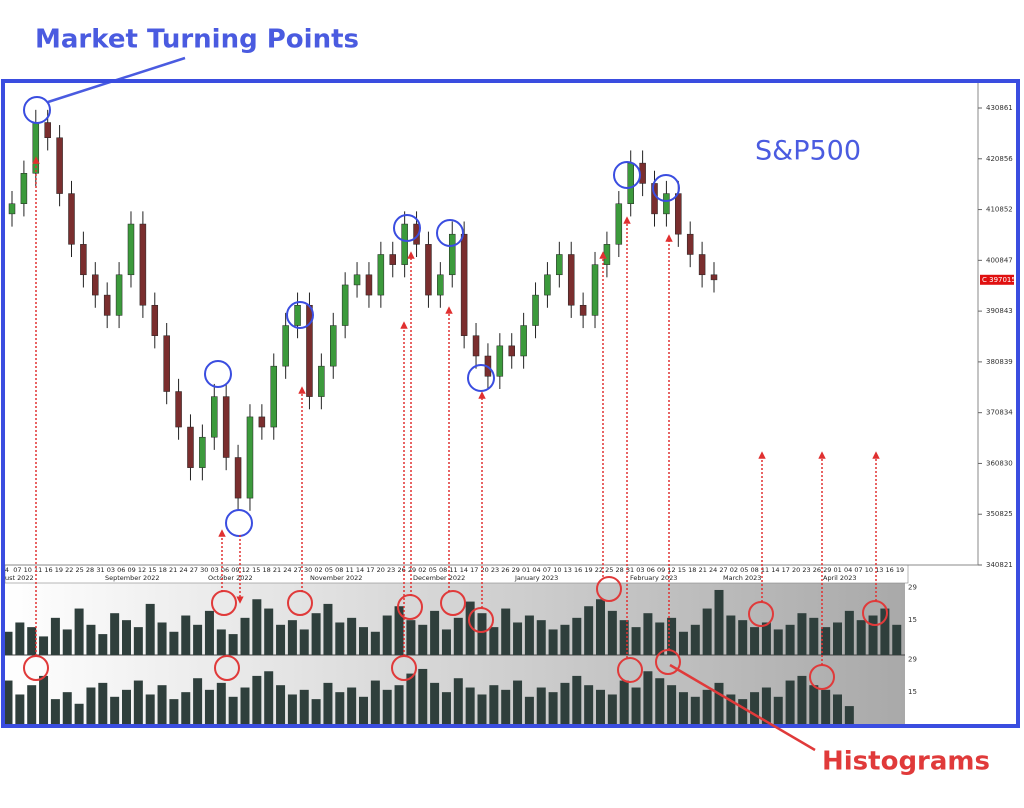 The width and height of the screenshot is (1024, 808). I want to click on day-label: 10, so click(869, 570).